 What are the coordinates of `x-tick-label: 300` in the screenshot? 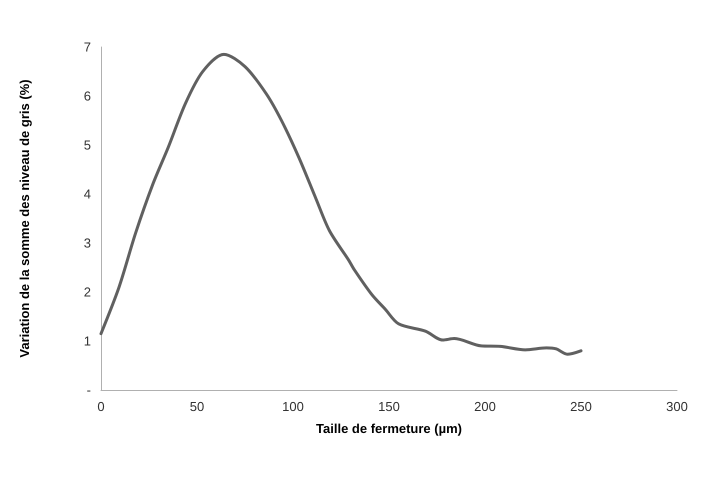 It's located at (677, 406).